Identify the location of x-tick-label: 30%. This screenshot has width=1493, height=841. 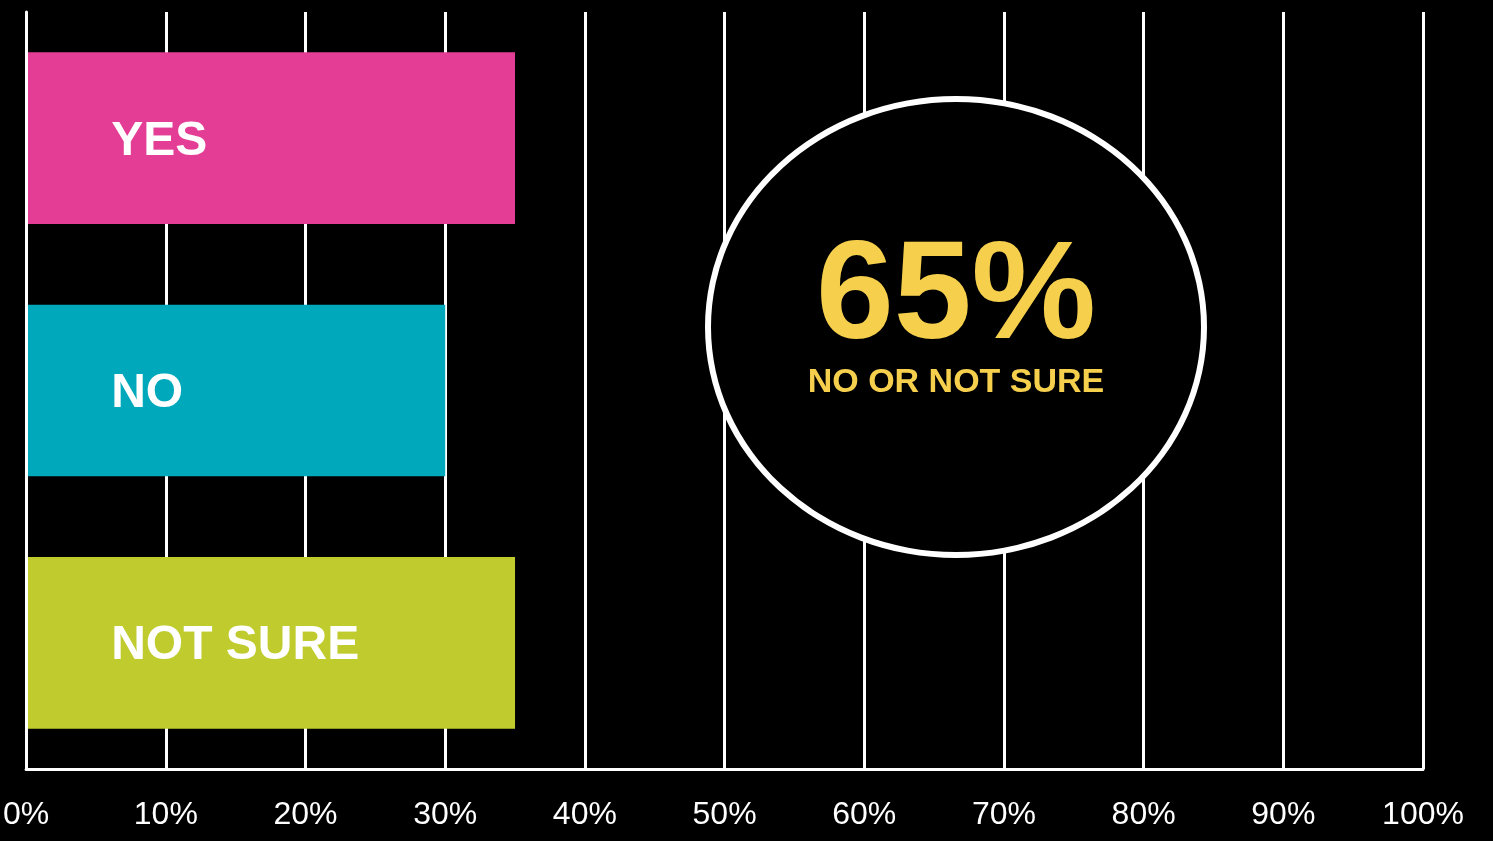
(445, 813).